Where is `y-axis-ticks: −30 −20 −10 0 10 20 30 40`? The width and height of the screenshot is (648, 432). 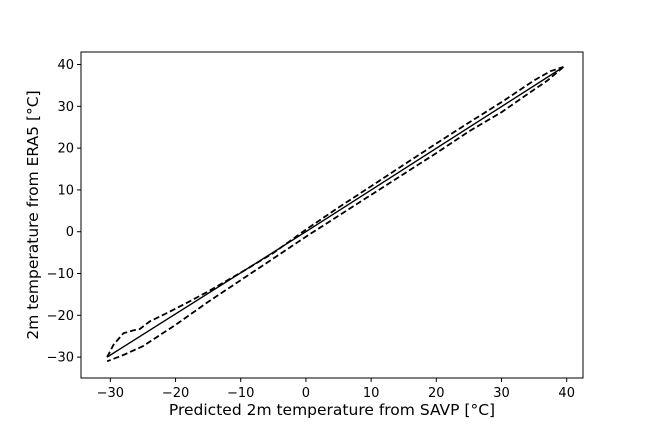
y-axis-ticks: −30 −20 −10 0 10 20 30 40 is located at coordinates (64, 212).